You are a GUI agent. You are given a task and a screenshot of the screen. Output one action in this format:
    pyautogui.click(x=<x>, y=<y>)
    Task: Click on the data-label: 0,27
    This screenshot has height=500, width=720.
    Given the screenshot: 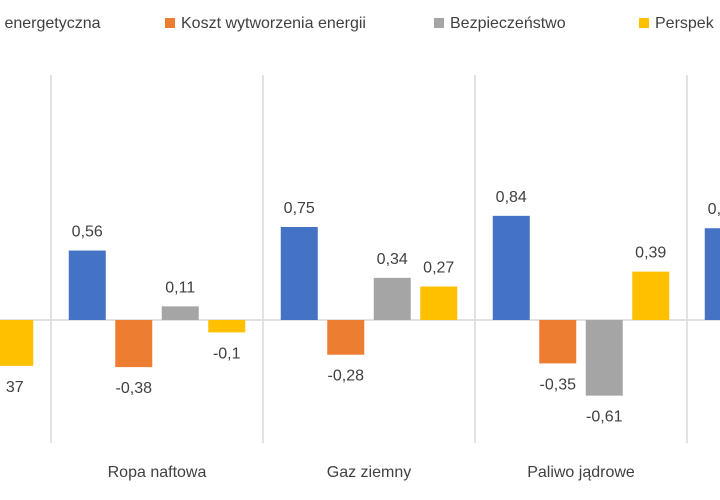 What is the action you would take?
    pyautogui.click(x=438, y=268)
    